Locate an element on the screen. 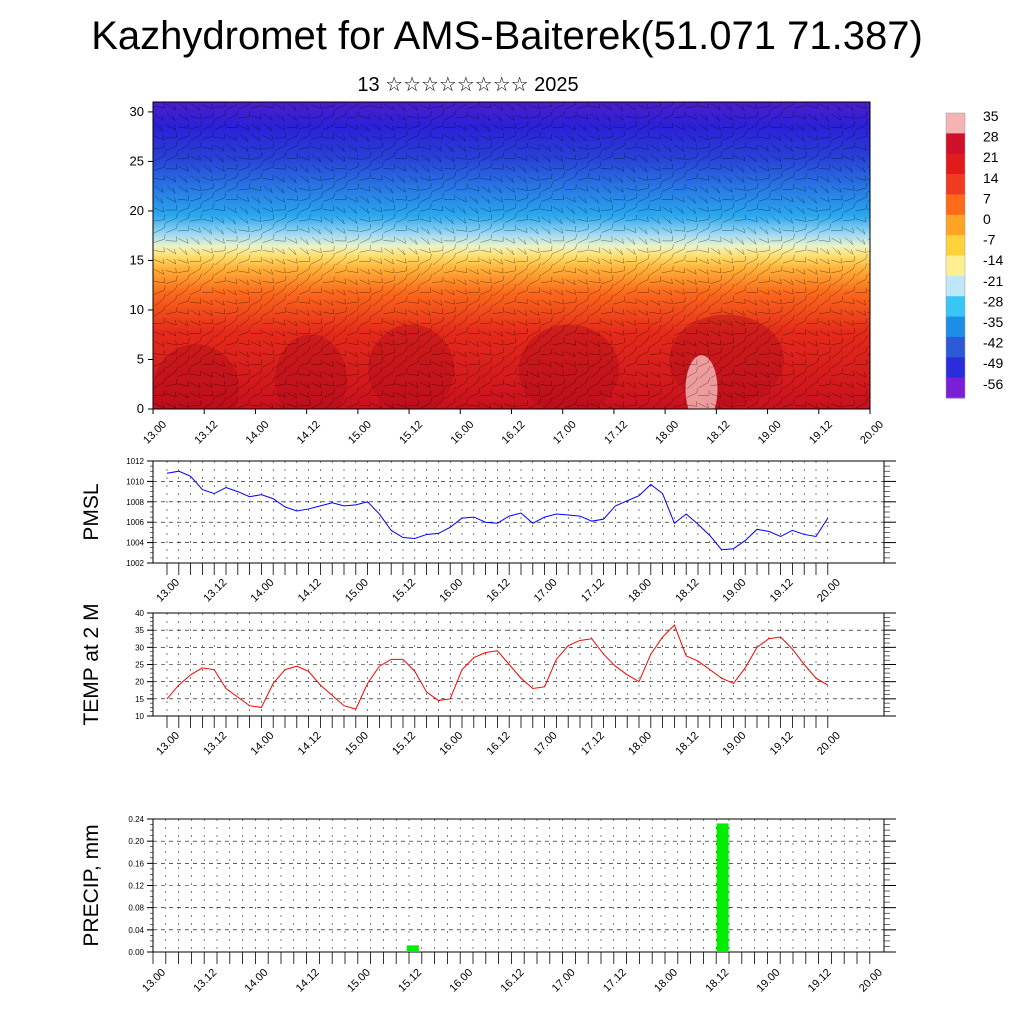 This screenshot has width=1024, height=1024. temp2m-x-tick-label: 17.12 is located at coordinates (593, 744).